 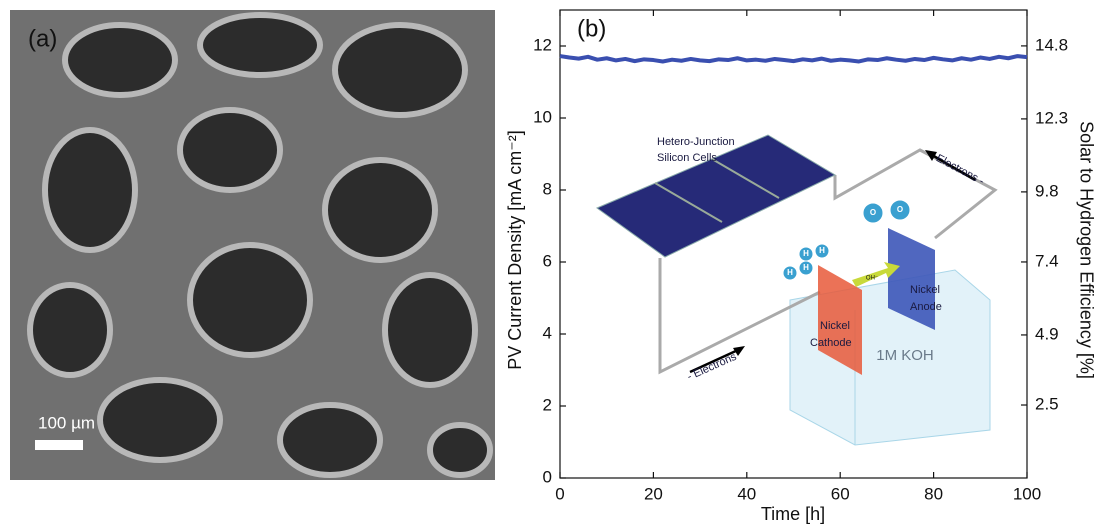 I want to click on y-tick-label: 2, so click(x=547, y=404).